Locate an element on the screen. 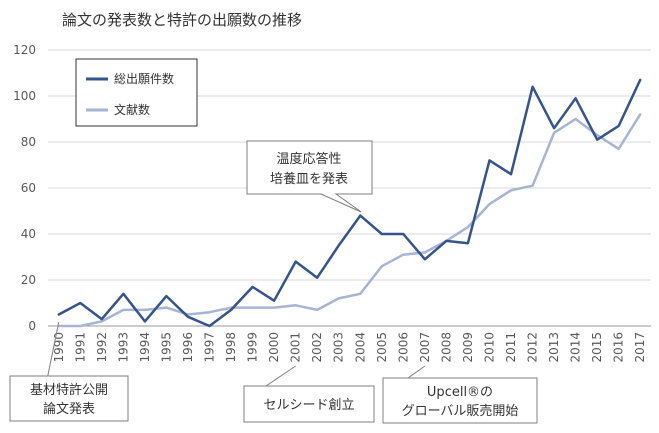  callout-text-line-1: 温度応答性 is located at coordinates (308, 159).